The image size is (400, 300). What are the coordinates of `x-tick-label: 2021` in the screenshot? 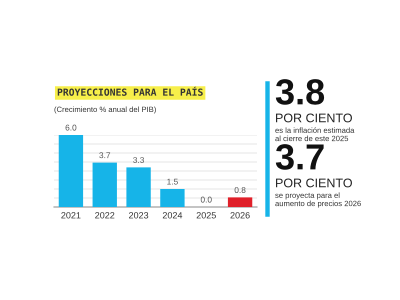 It's located at (71, 215).